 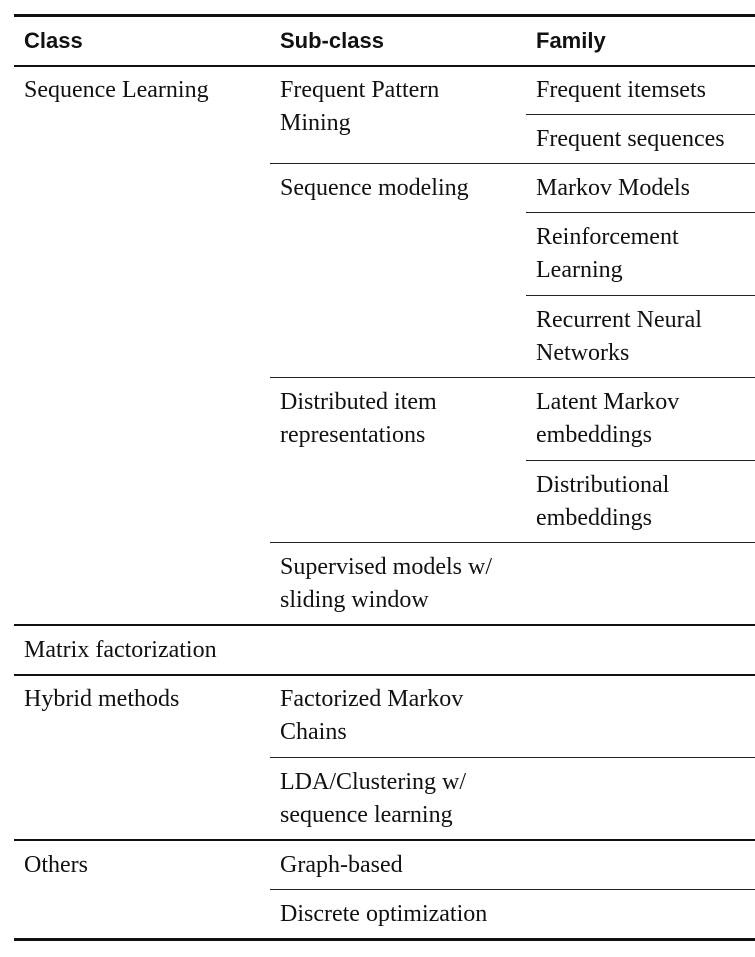 What do you see at coordinates (373, 799) in the screenshot?
I see `subclass-lda-clustering: LDA/Clustering w/ sequence learning` at bounding box center [373, 799].